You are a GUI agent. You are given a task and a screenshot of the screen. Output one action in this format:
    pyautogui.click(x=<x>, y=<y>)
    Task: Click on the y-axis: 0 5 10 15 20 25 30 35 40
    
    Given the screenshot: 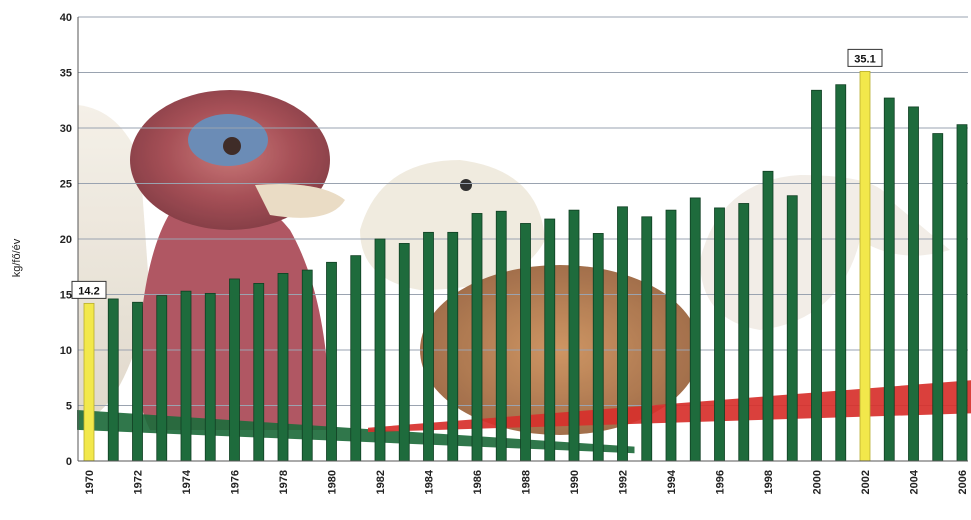 What is the action you would take?
    pyautogui.click(x=69, y=240)
    